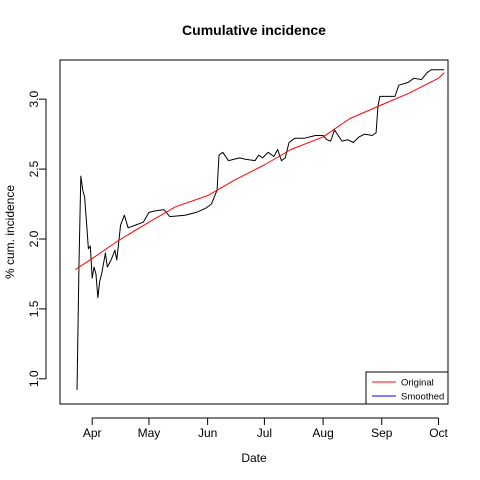 This screenshot has height=480, width=480. What do you see at coordinates (34, 238) in the screenshot?
I see `y-tick-label: 2.0` at bounding box center [34, 238].